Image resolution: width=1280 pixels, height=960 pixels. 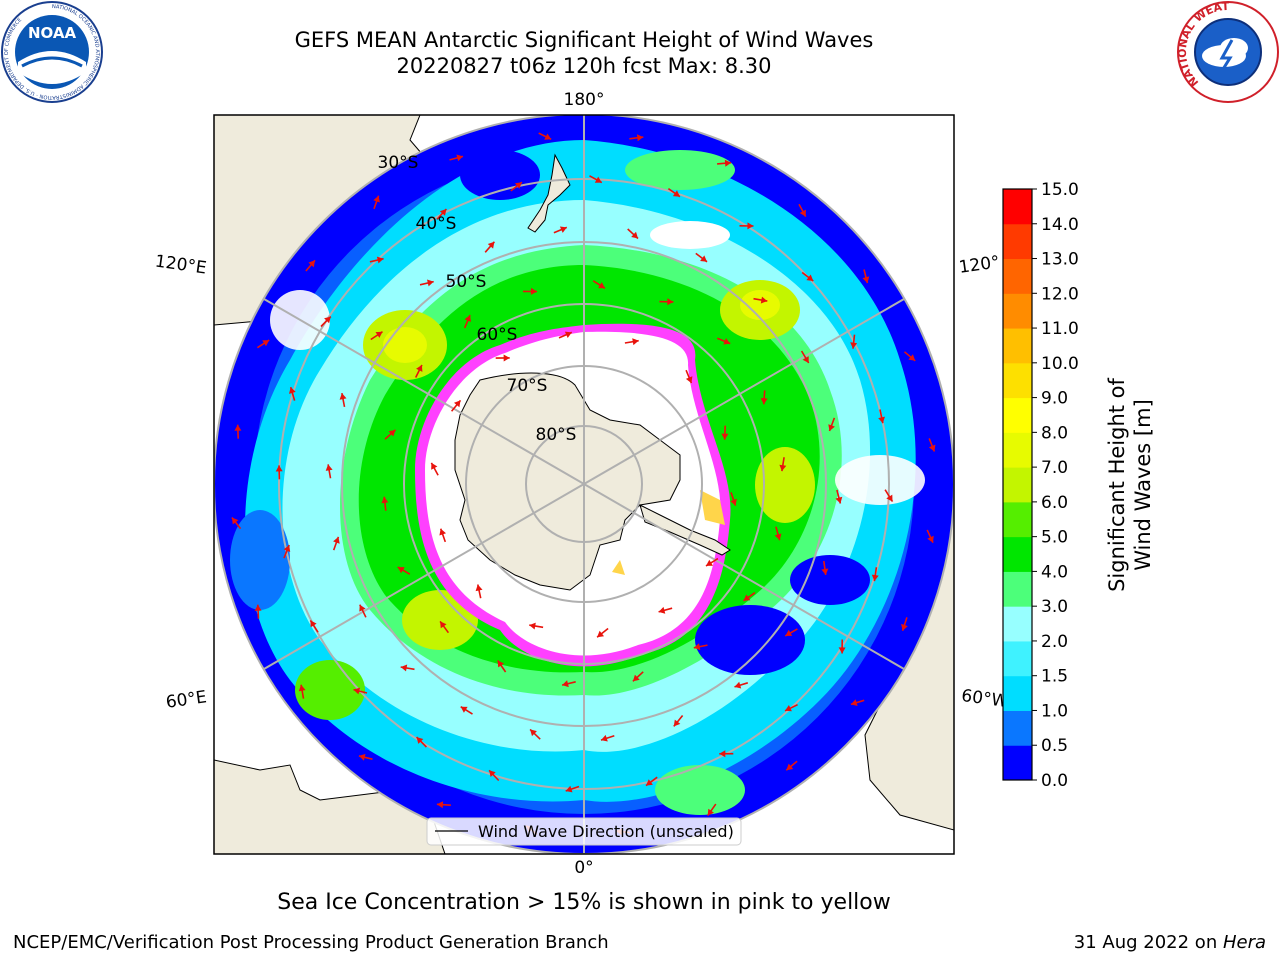 I want to click on date-text: 31 Aug 2022 on, so click(x=1148, y=942).